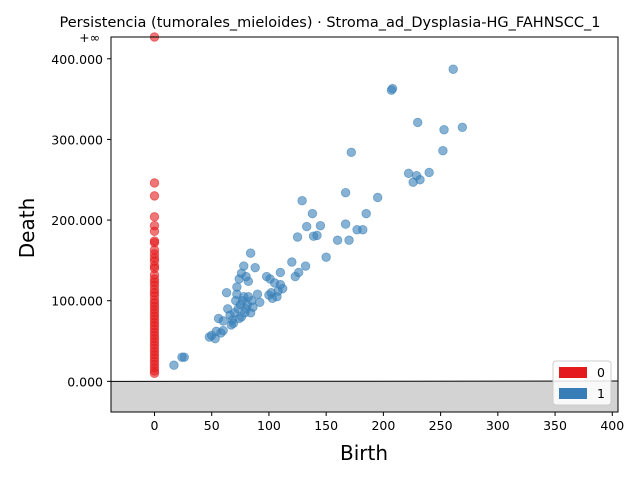 The width and height of the screenshot is (640, 480). I want to click on x-tick-label: 200, so click(383, 425).